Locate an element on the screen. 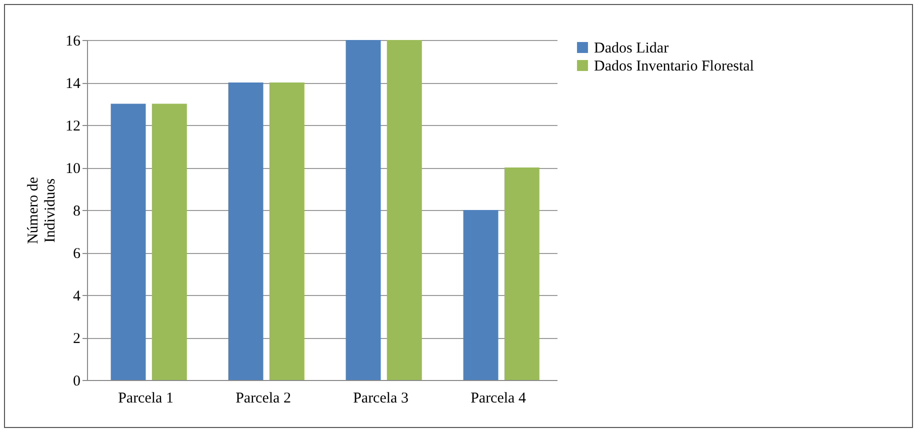 The width and height of the screenshot is (919, 434). y-tick-label: 4 is located at coordinates (77, 296).